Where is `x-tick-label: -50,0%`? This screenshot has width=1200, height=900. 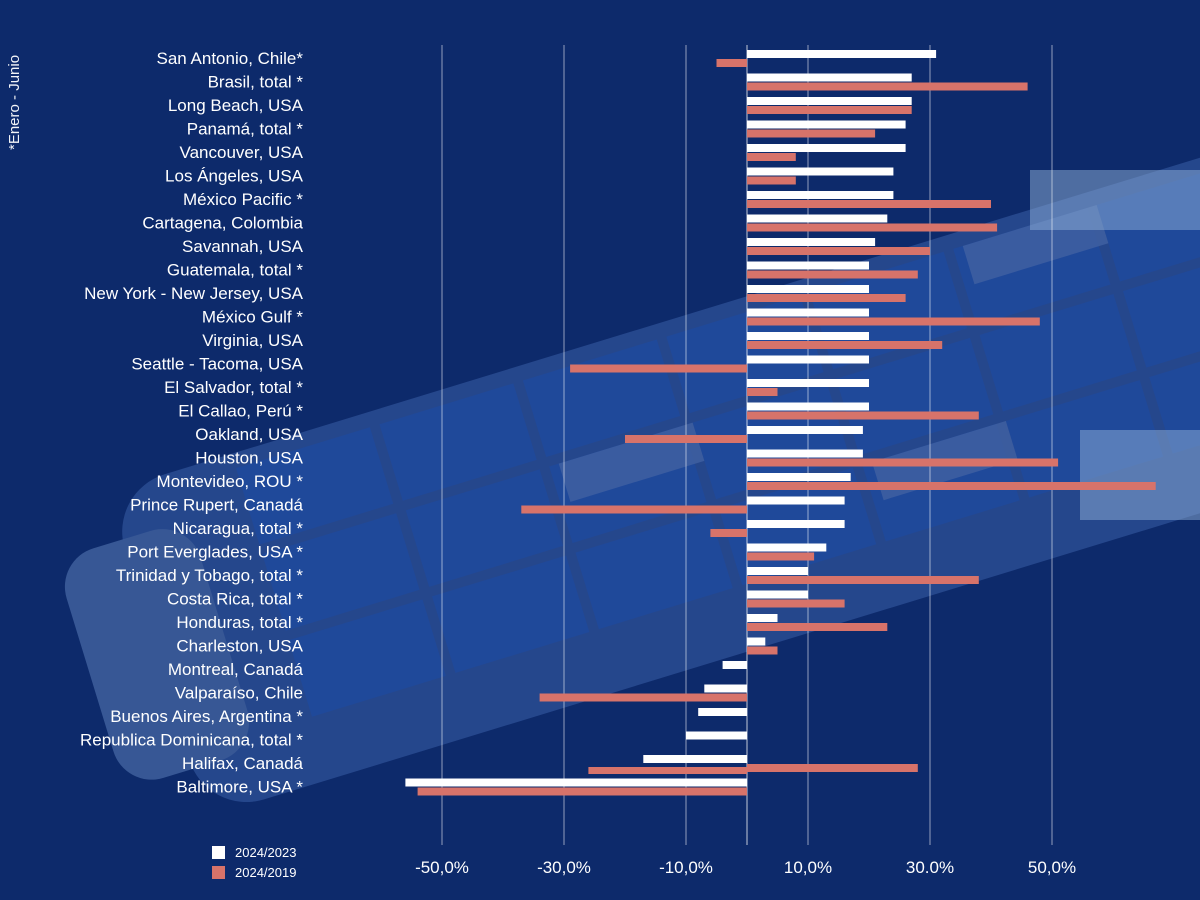
x-tick-label: -50,0% is located at coordinates (442, 867).